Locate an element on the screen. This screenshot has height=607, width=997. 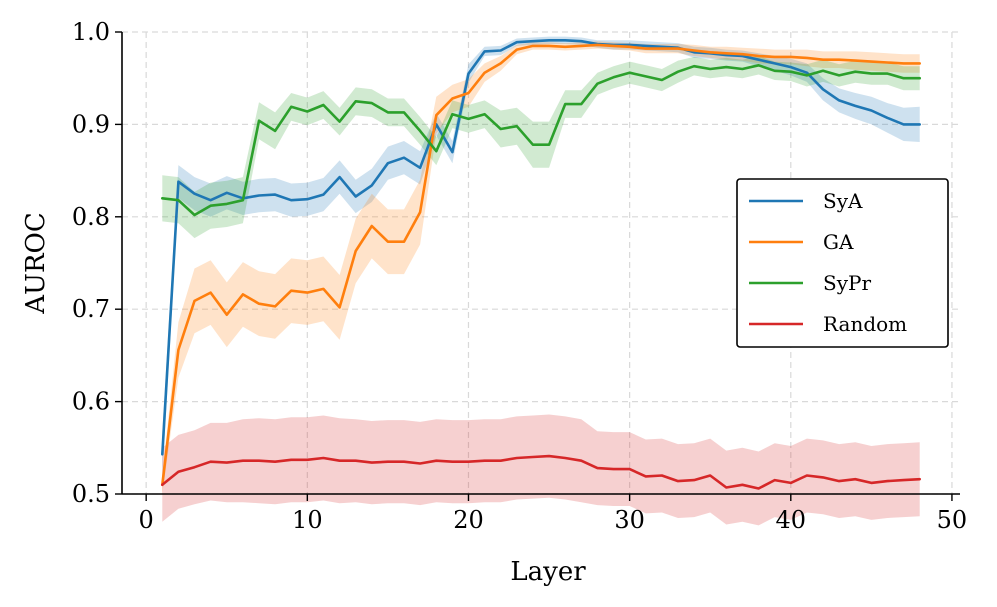
legend-frame is located at coordinates (842, 263).